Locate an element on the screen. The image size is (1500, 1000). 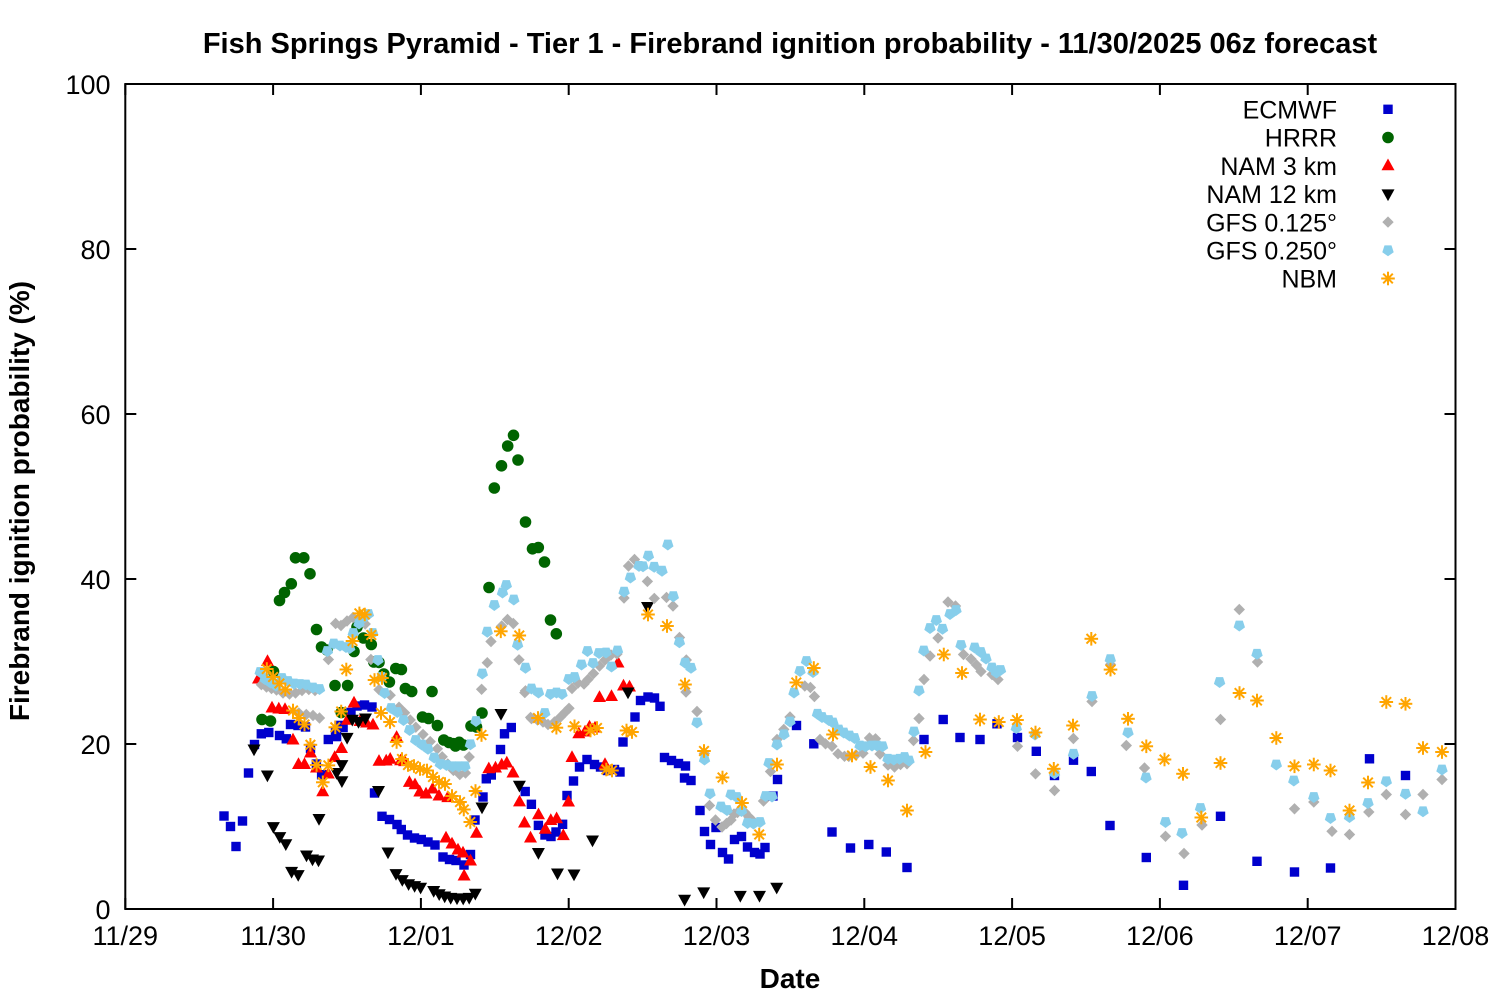
svg-text: NAM 3 km is located at coordinates (1278, 167).